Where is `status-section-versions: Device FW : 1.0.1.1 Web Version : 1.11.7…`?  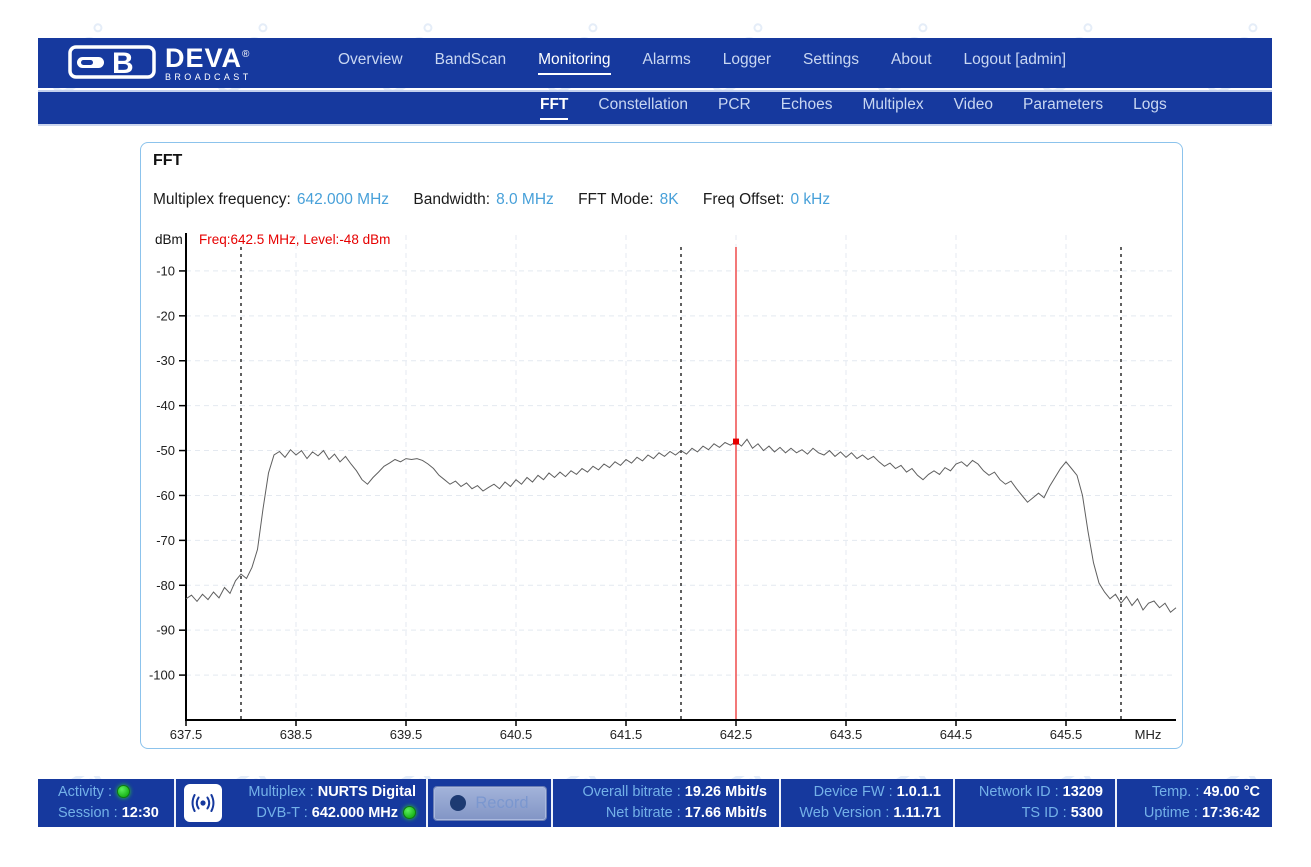
status-section-versions: Device FW : 1.0.1.1 Web Version : 1.11.7… is located at coordinates (868, 803).